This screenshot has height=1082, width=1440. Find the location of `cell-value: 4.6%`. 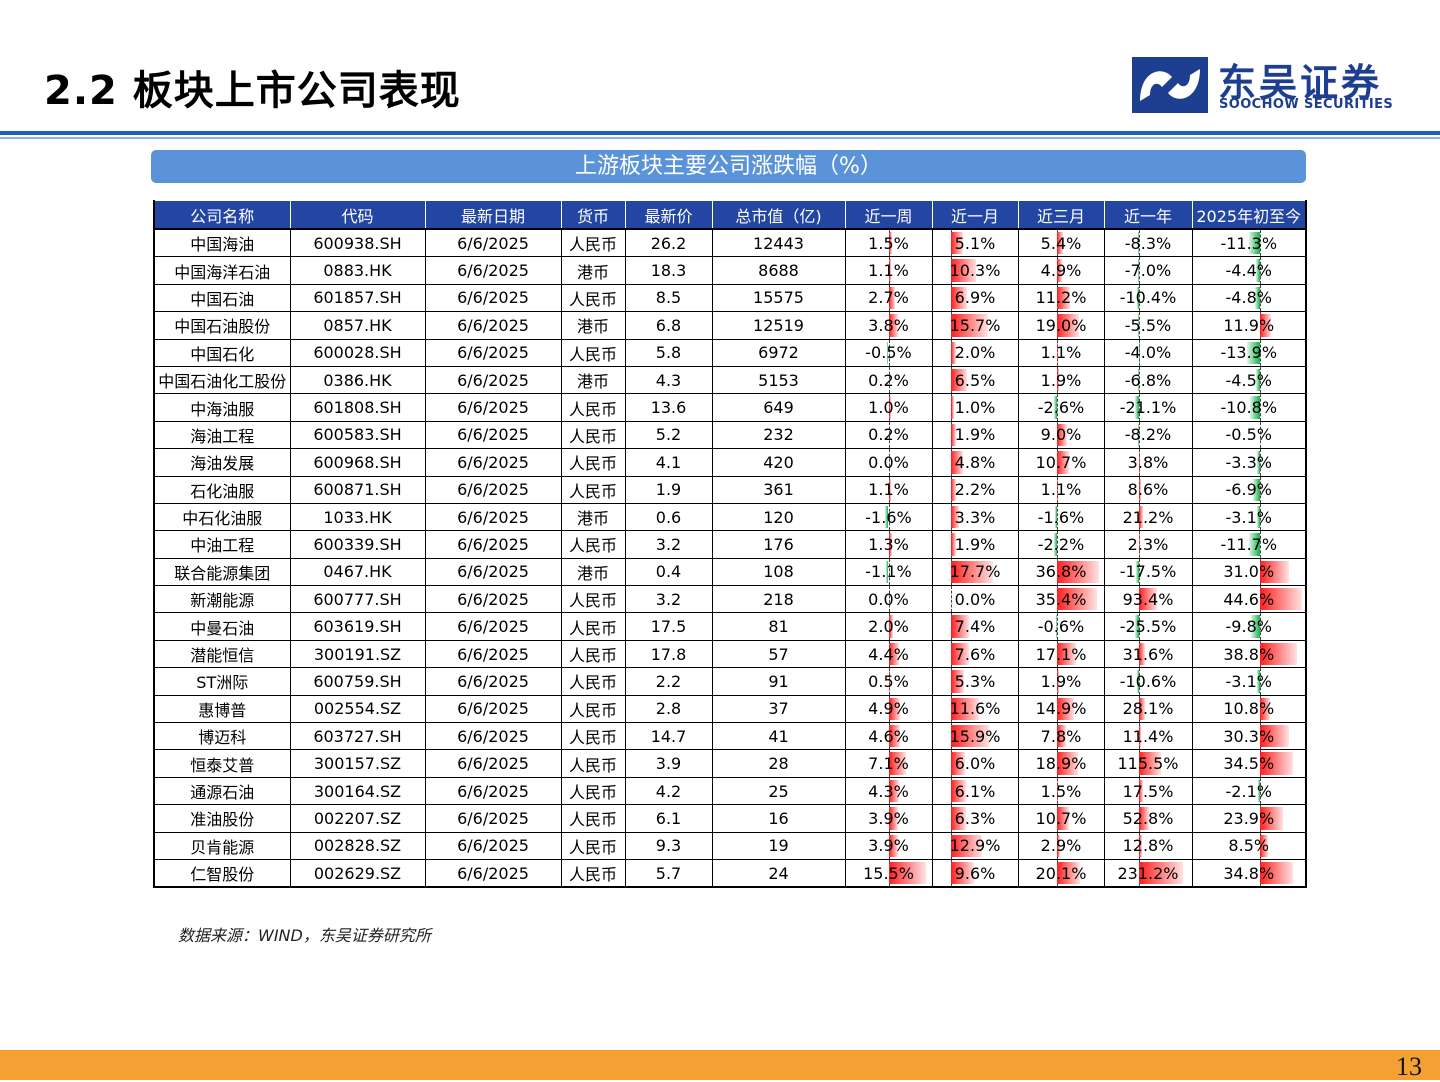

cell-value: 4.6% is located at coordinates (888, 736).